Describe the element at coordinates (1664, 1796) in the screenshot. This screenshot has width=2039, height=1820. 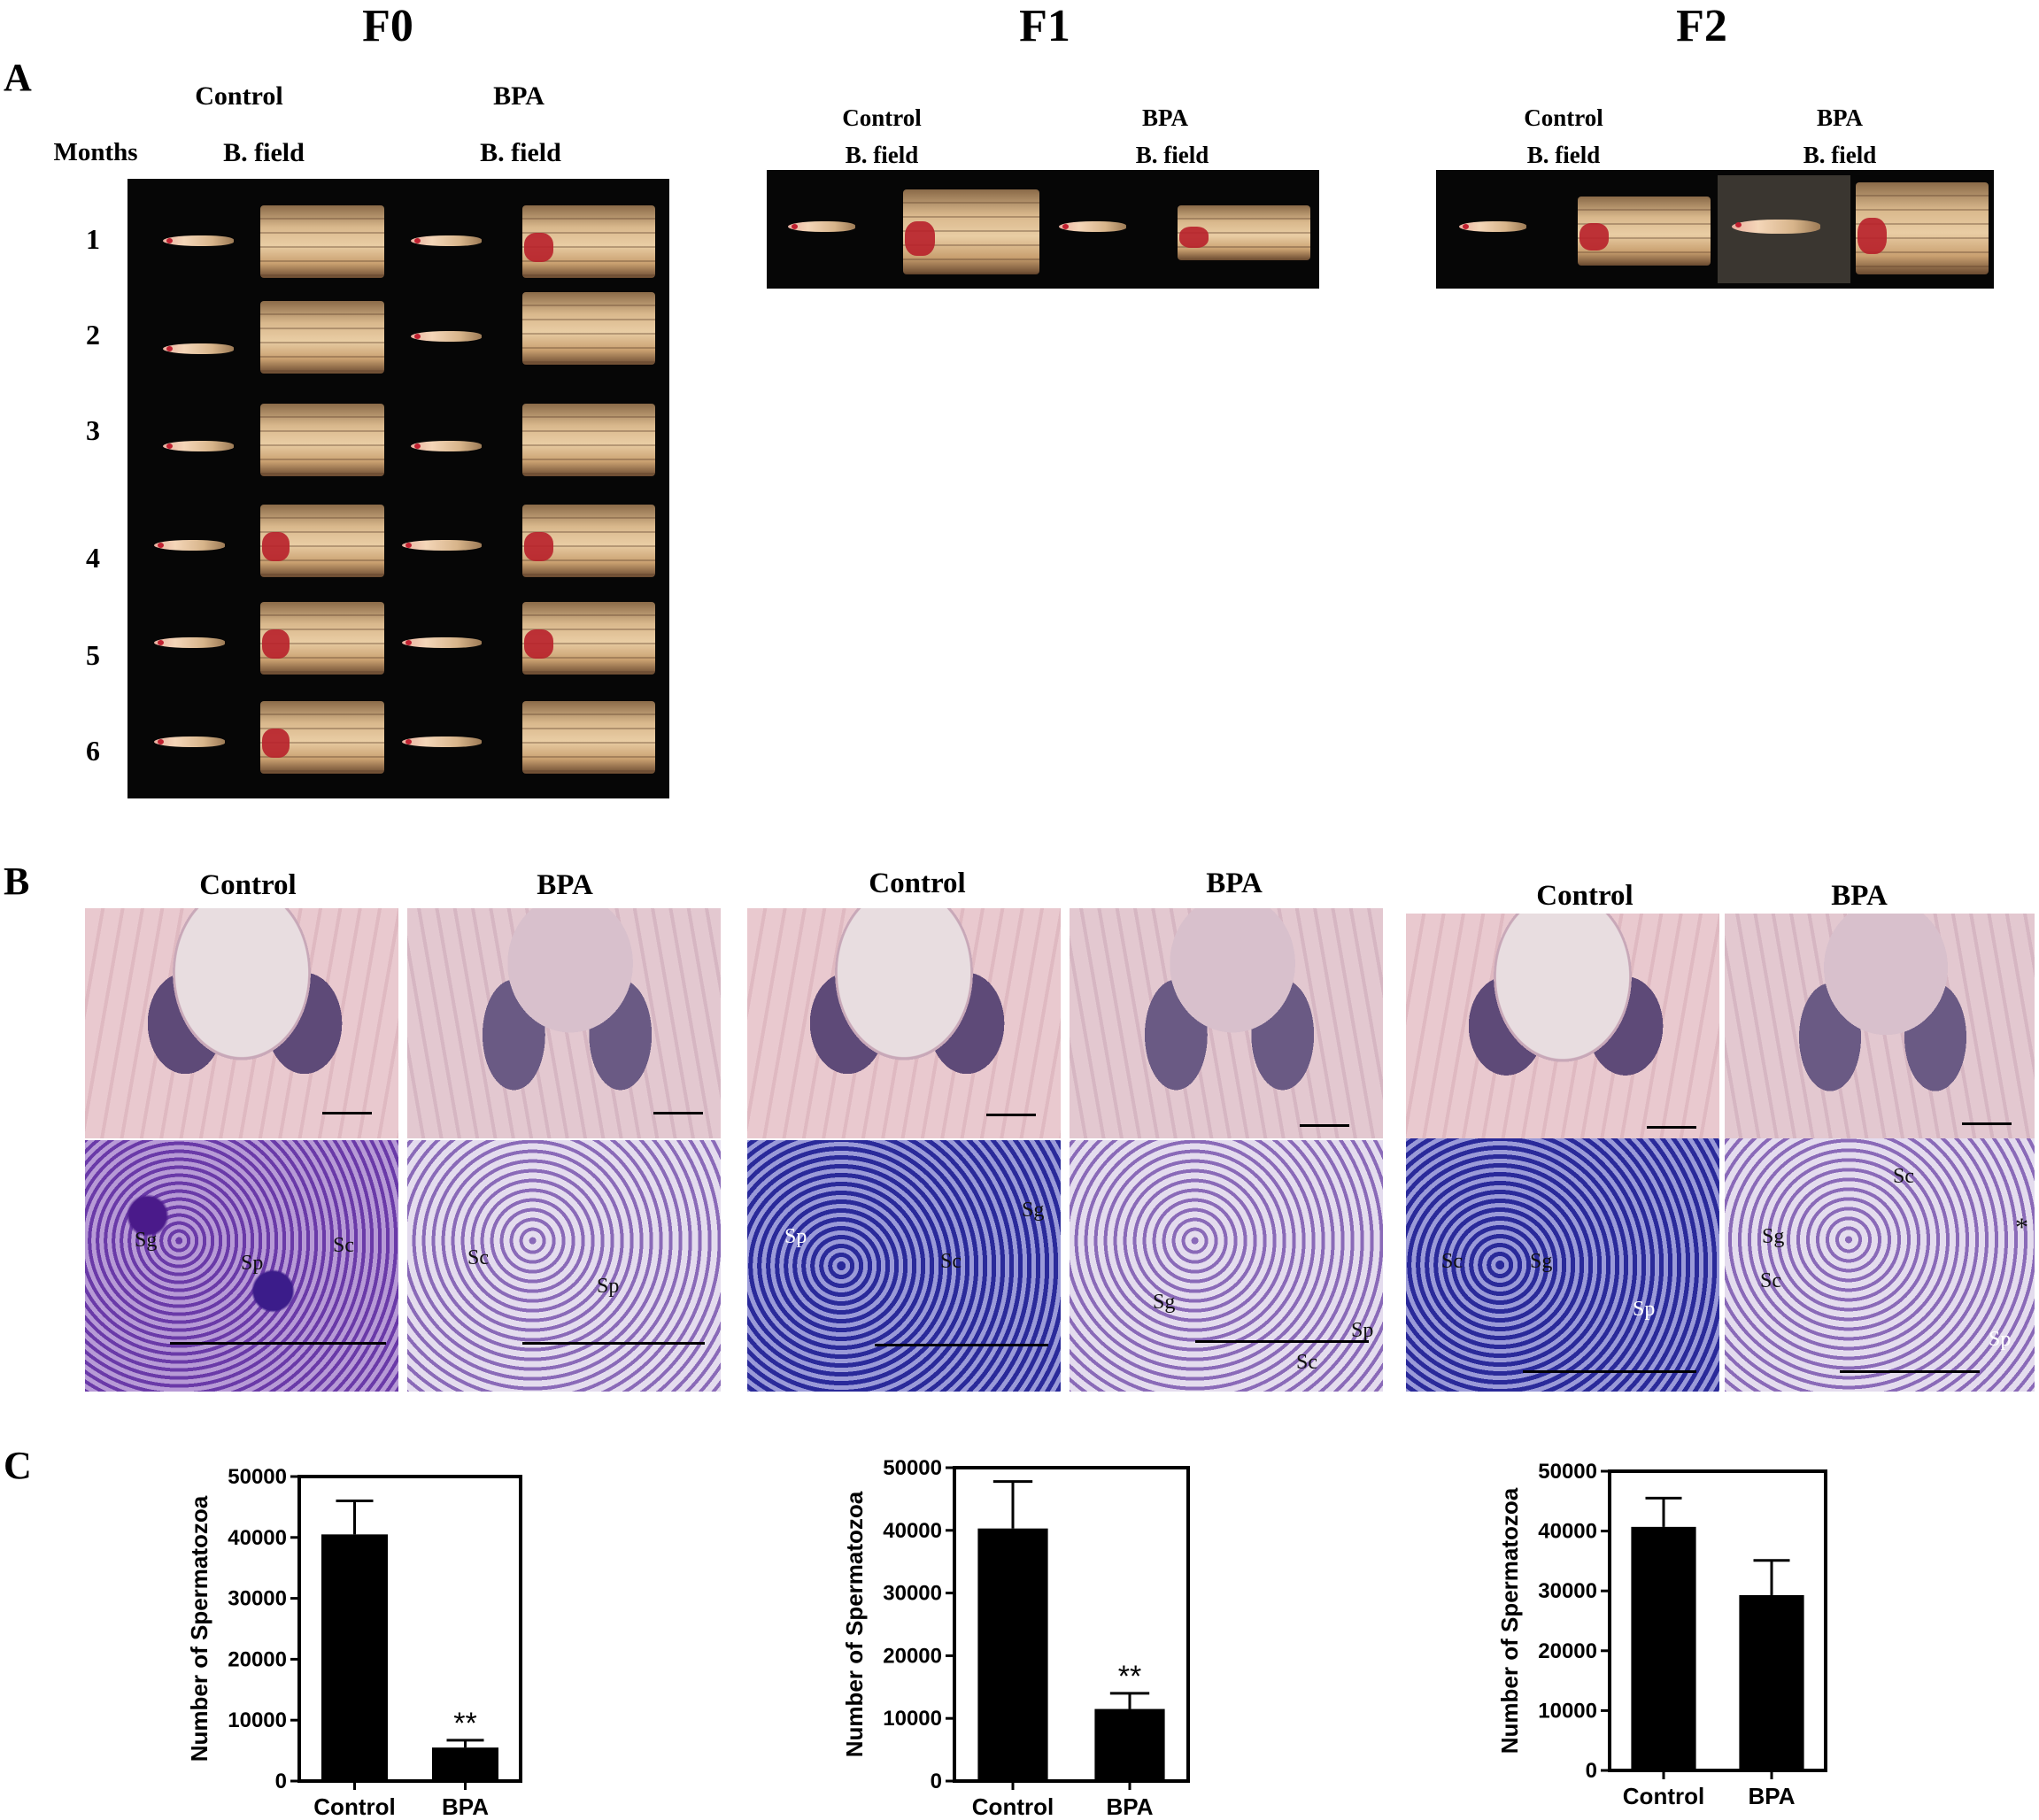
I see `x-tick-label: Control` at that location.